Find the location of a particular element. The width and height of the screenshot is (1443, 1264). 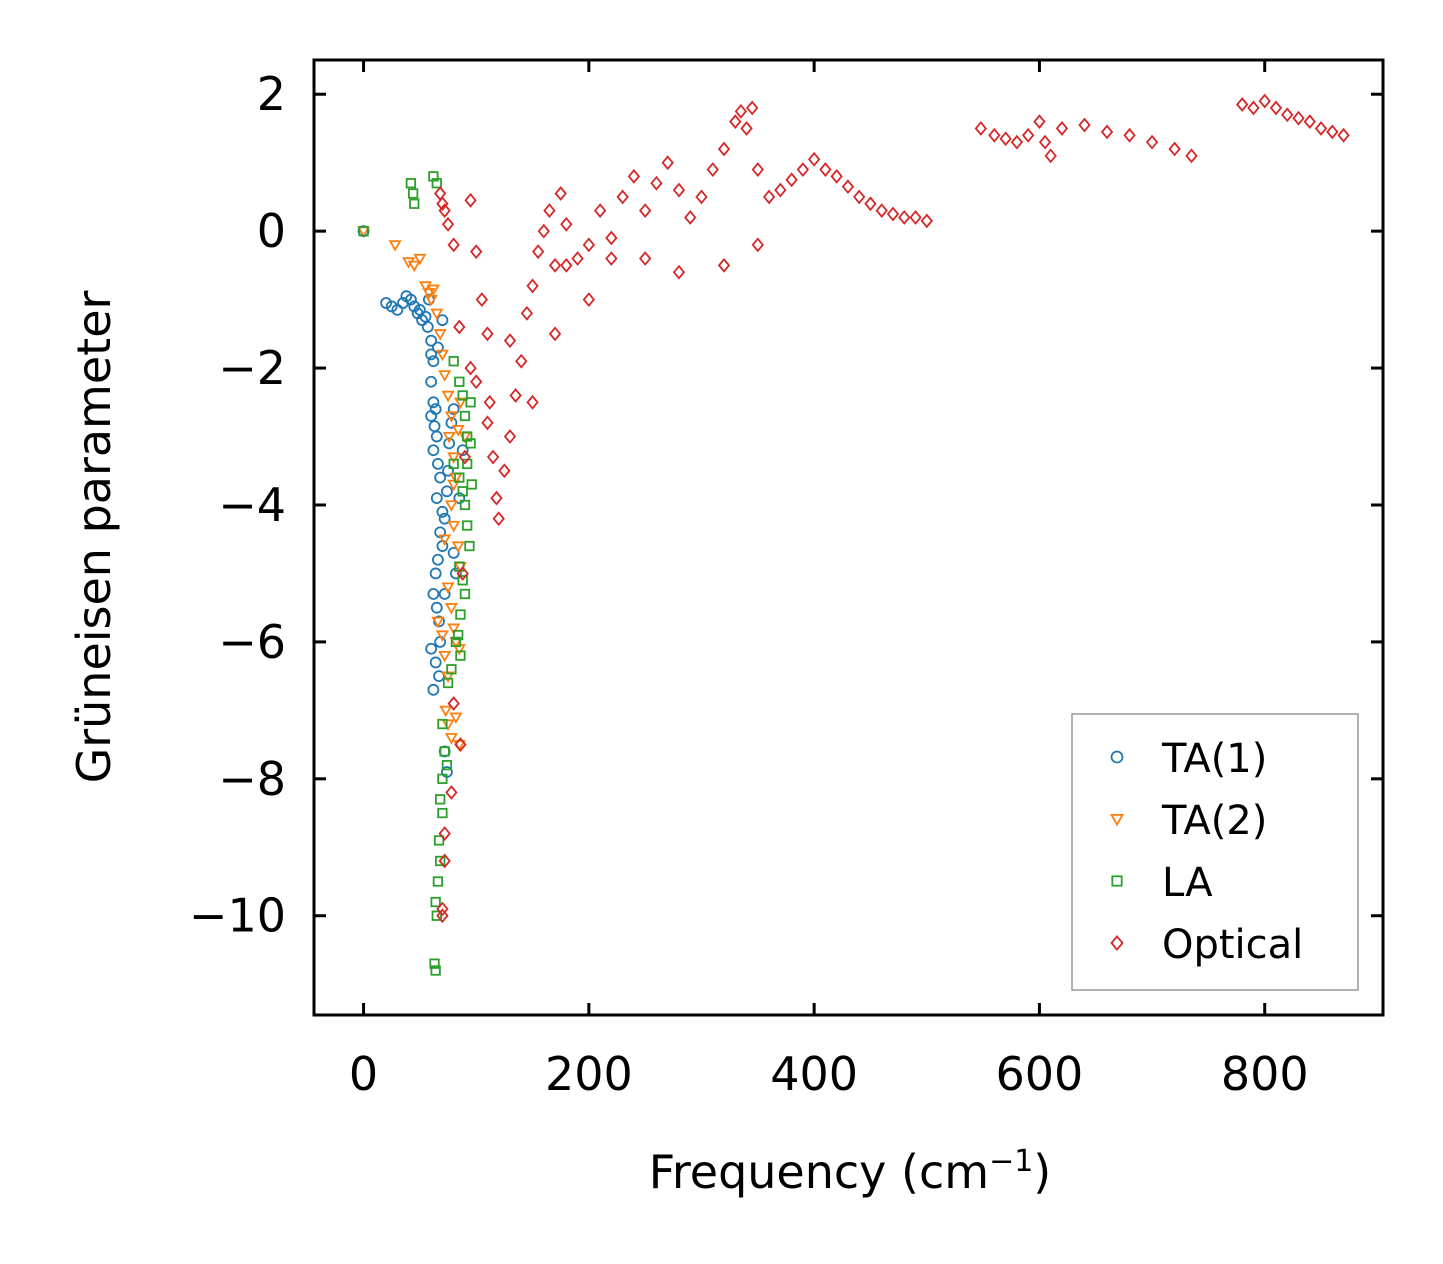

legend-item: TA(1) is located at coordinates (1188, 759).